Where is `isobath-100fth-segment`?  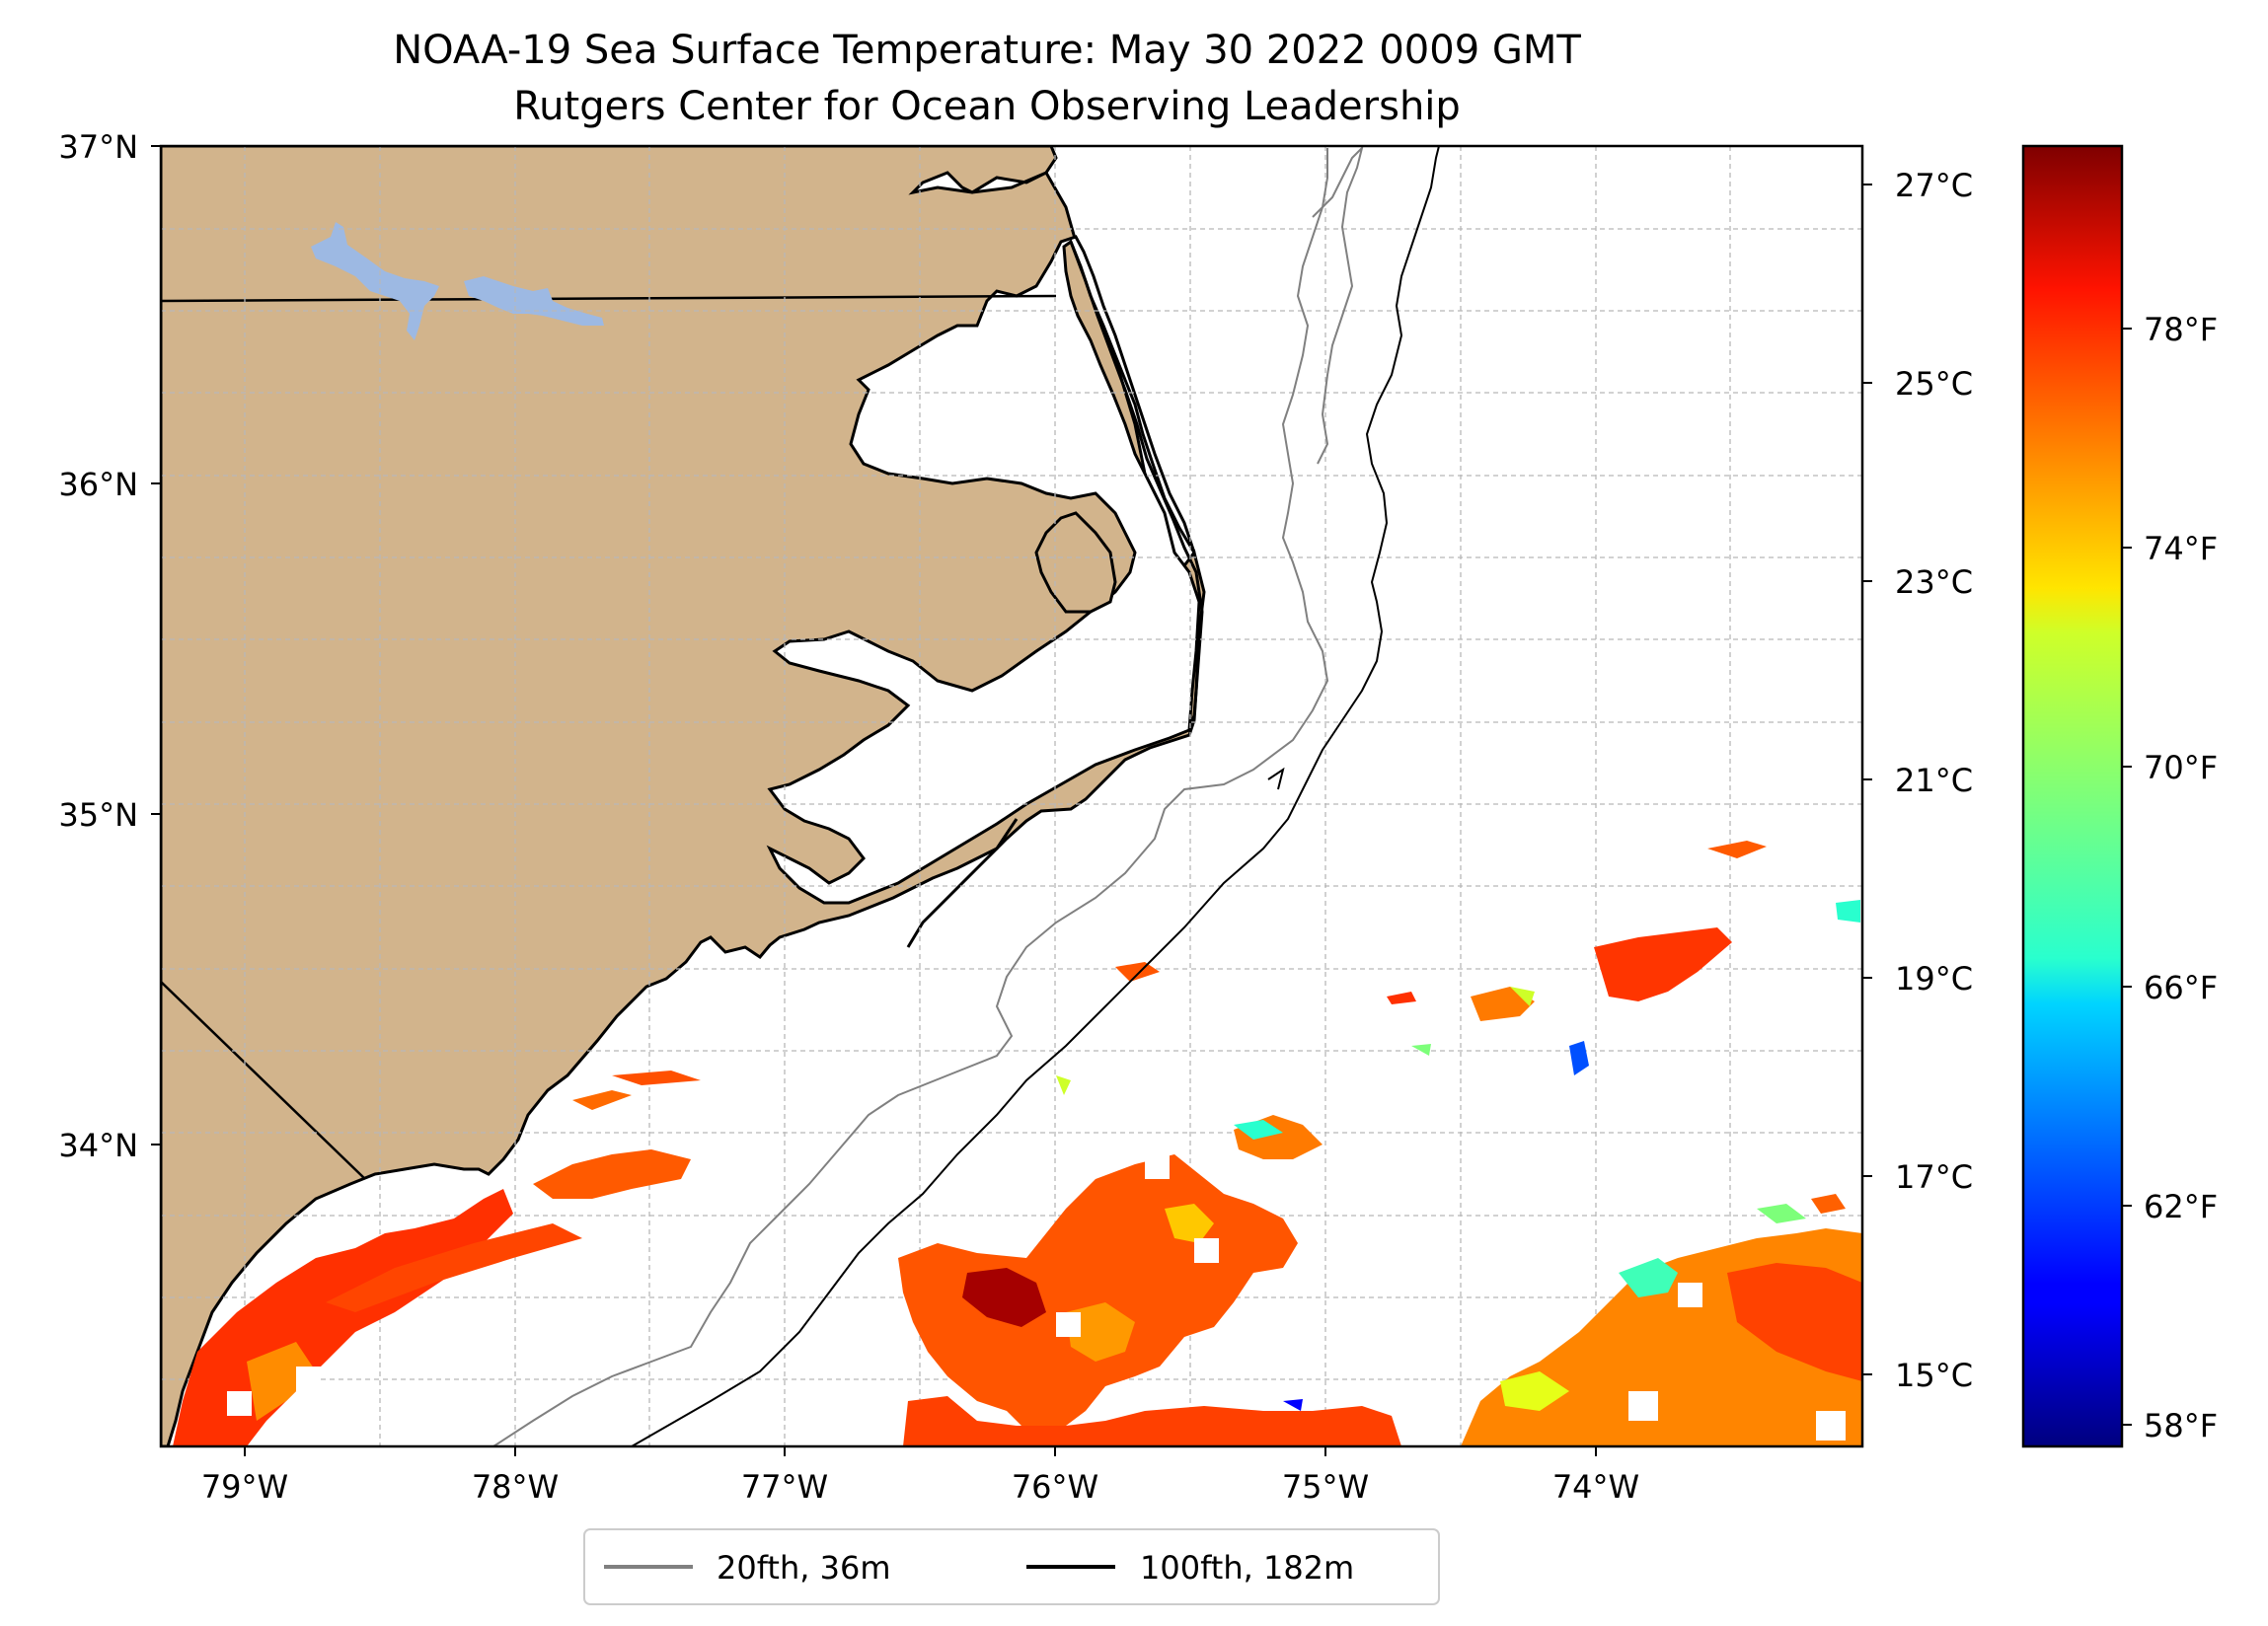 isobath-100fth-segment is located at coordinates (1276, 778).